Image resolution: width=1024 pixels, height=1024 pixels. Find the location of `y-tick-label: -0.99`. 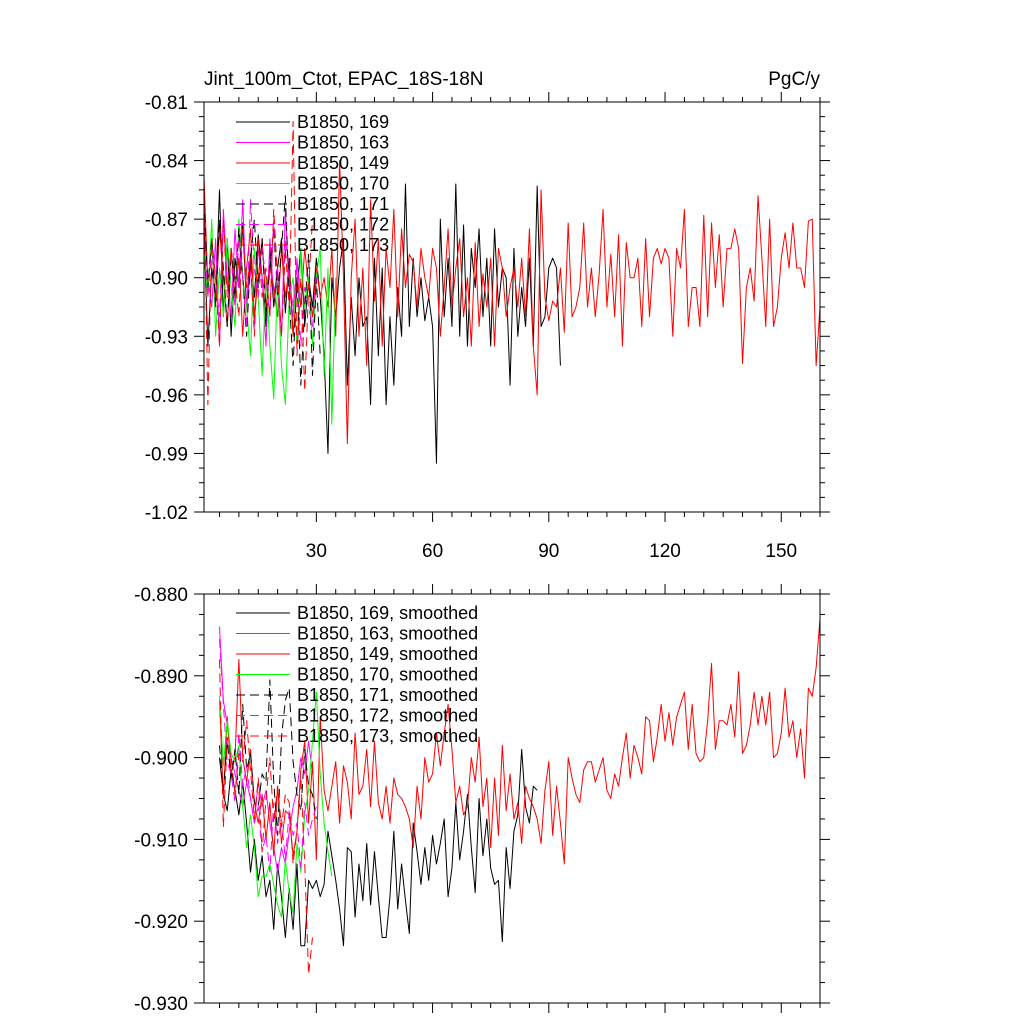

y-tick-label: -0.99 is located at coordinates (166, 454).